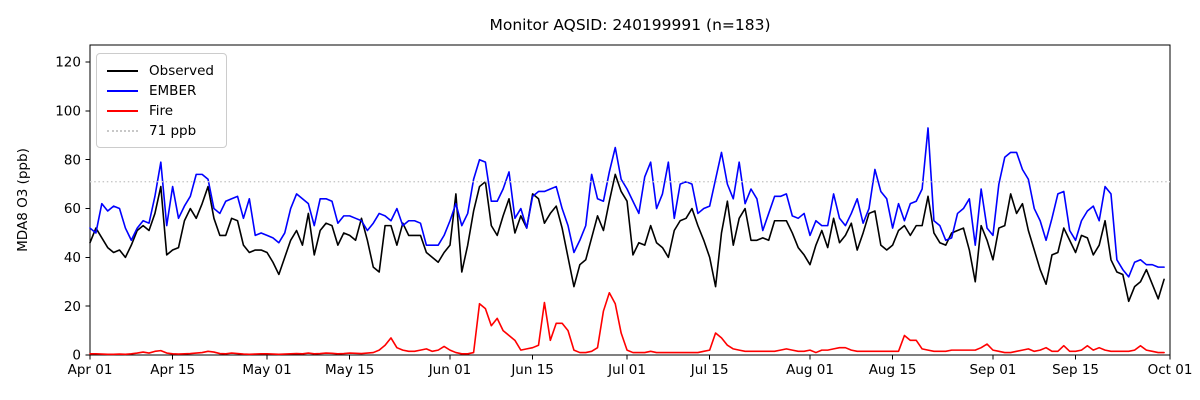  I want to click on x-tick-label: Jul 15, so click(709, 370).